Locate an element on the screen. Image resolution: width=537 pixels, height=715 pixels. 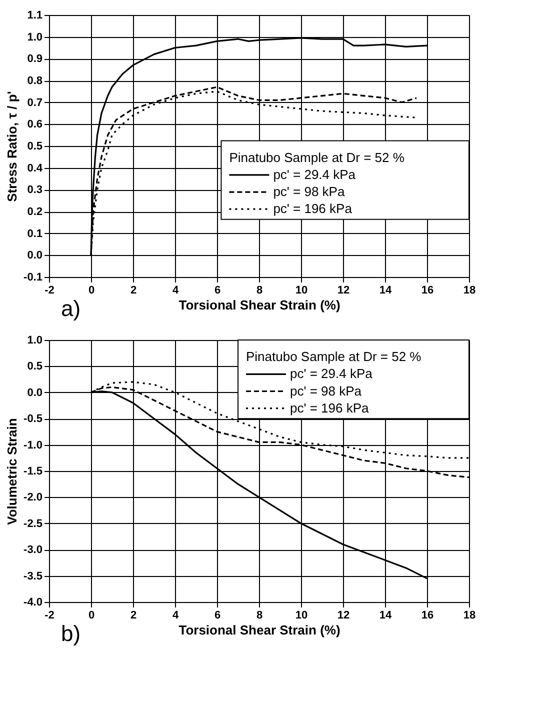
y-tick-label: -1.5 is located at coordinates (33, 472).